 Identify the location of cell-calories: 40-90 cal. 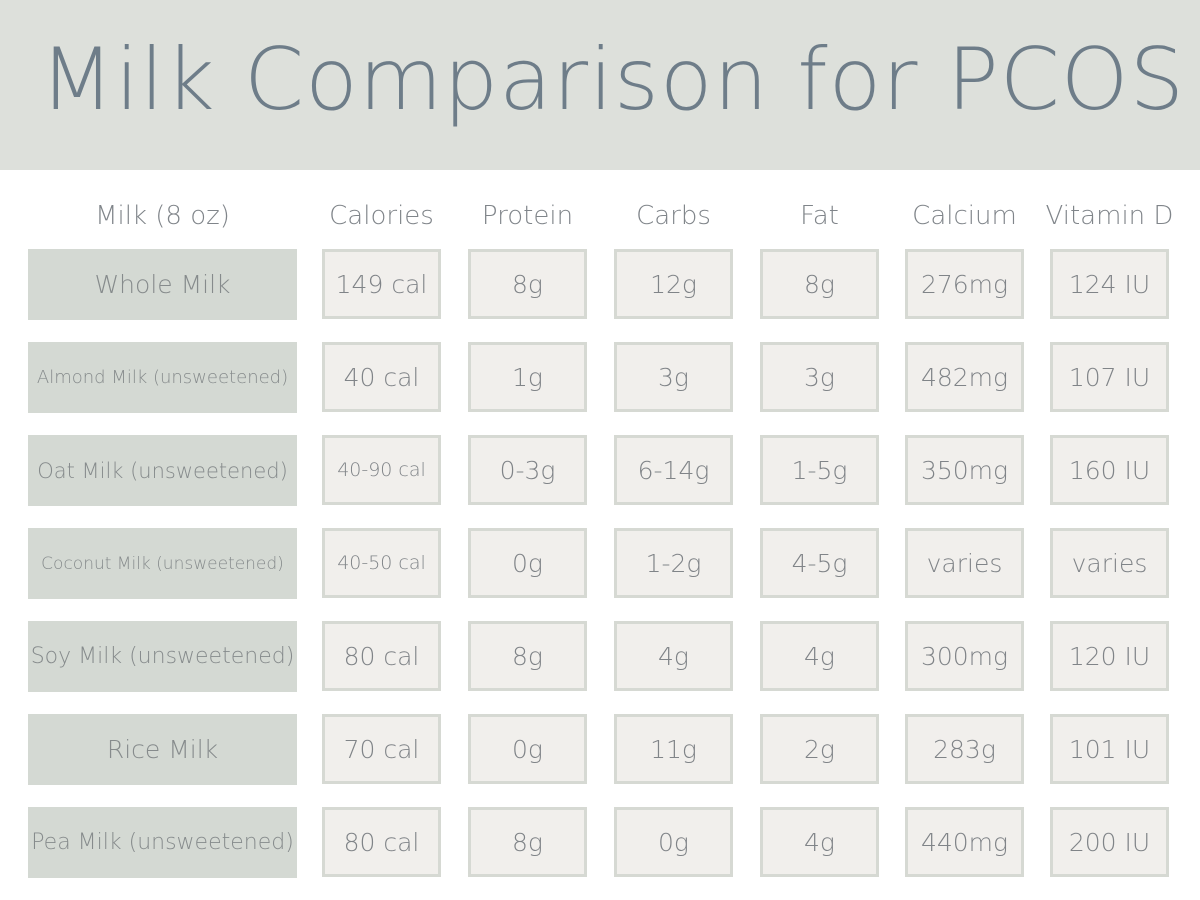
(381, 470).